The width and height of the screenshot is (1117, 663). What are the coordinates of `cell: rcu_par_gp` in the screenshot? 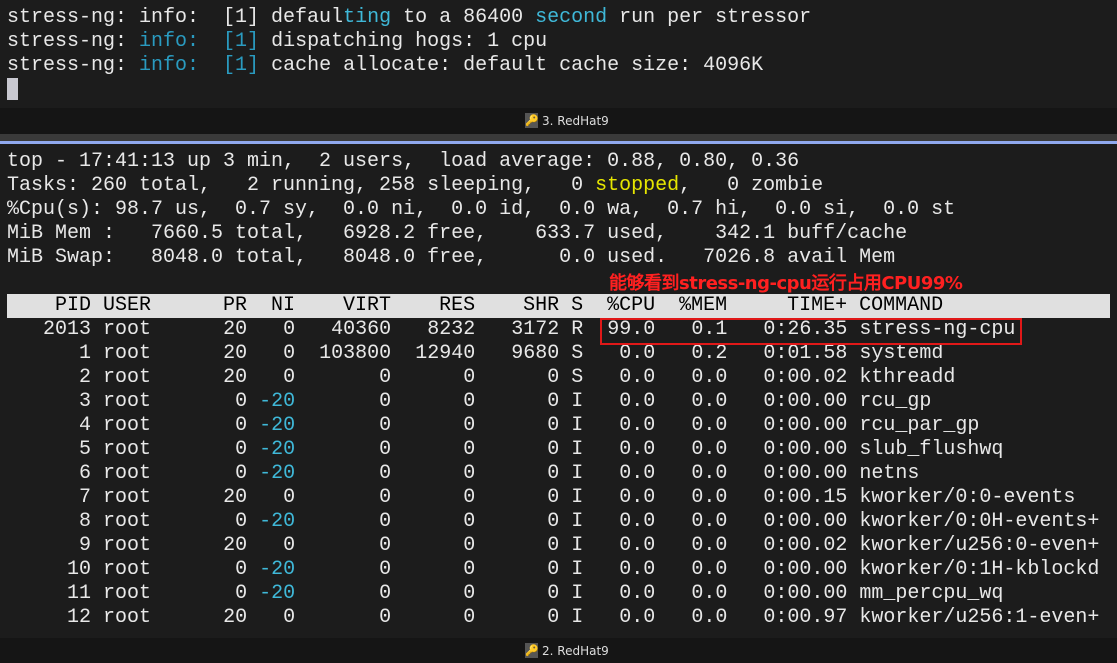 It's located at (919, 425).